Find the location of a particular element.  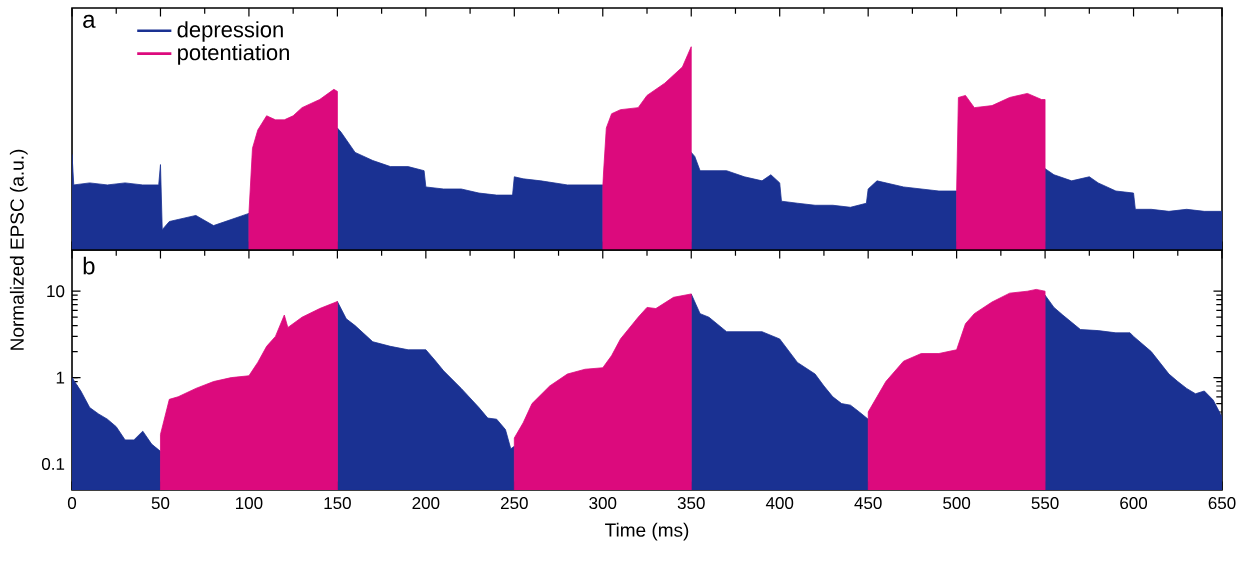

y-tick-label: 10 is located at coordinates (56, 291).